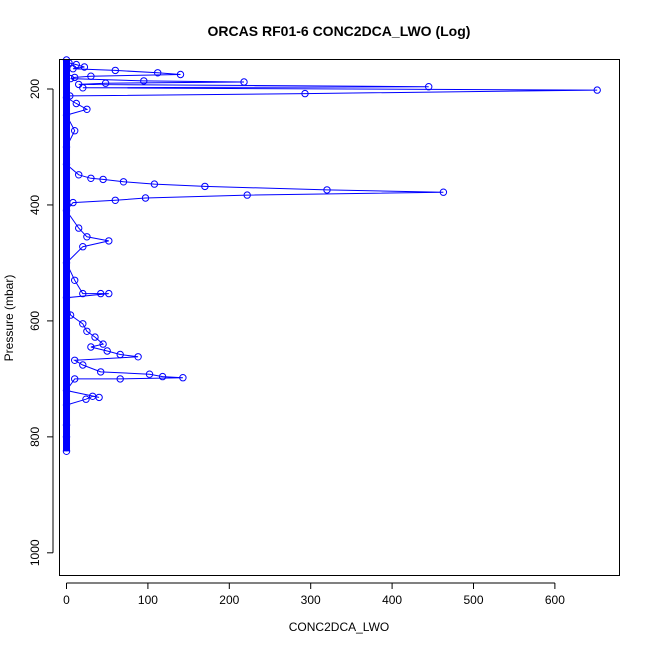  What do you see at coordinates (473, 600) in the screenshot?
I see `x-tick-label: 500` at bounding box center [473, 600].